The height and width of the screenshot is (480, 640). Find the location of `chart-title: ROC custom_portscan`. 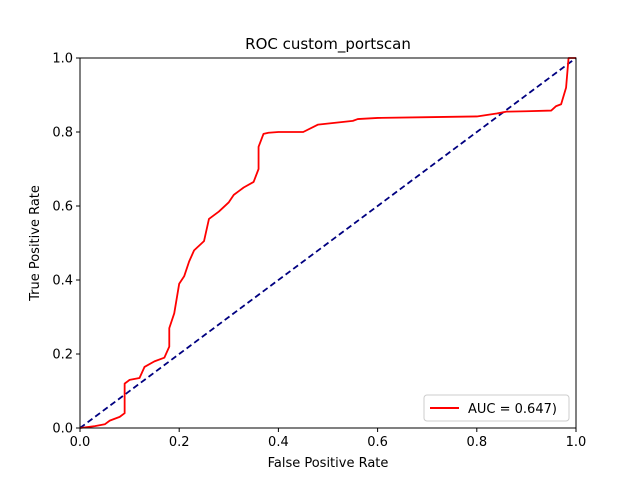

chart-title: ROC custom_portscan is located at coordinates (328, 44).